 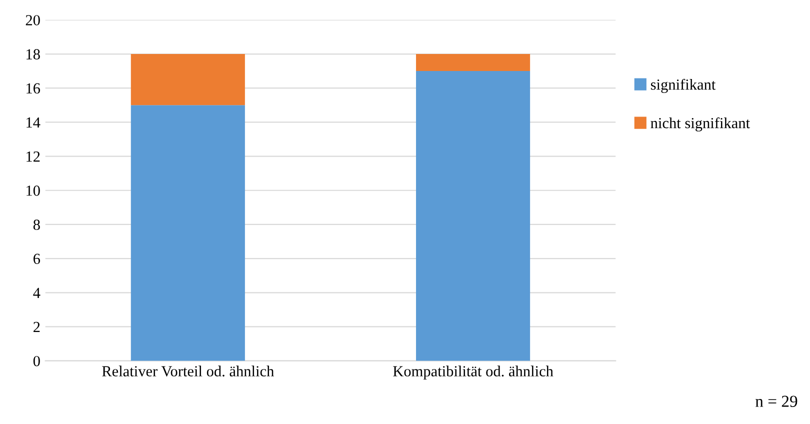 What do you see at coordinates (777, 401) in the screenshot?
I see `text: n = 29` at bounding box center [777, 401].